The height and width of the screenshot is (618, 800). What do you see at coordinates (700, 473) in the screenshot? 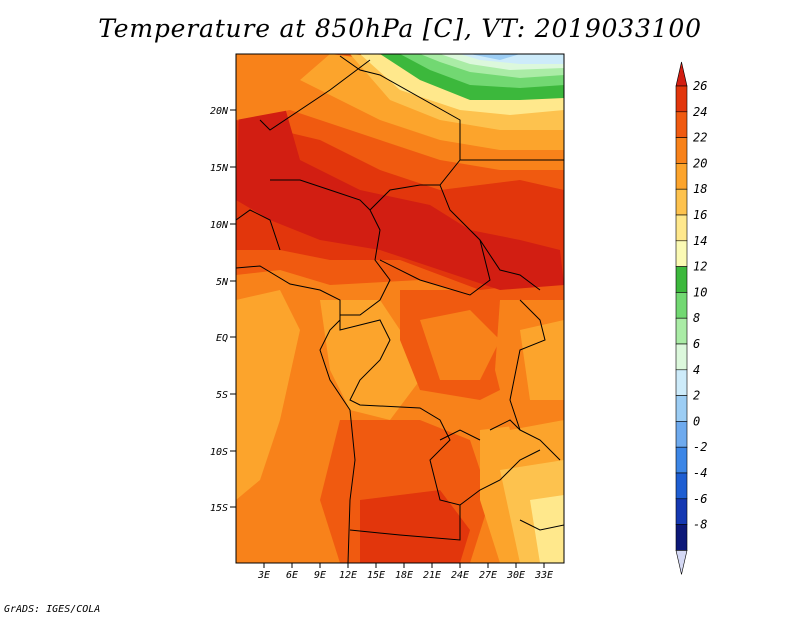
I see `colorbar-label: -4` at bounding box center [700, 473].